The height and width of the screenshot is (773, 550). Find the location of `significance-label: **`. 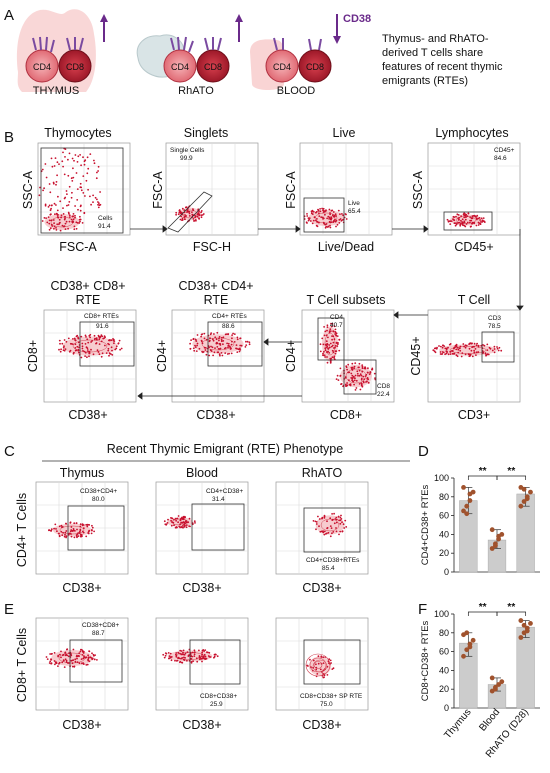

significance-label: ** is located at coordinates (483, 607).